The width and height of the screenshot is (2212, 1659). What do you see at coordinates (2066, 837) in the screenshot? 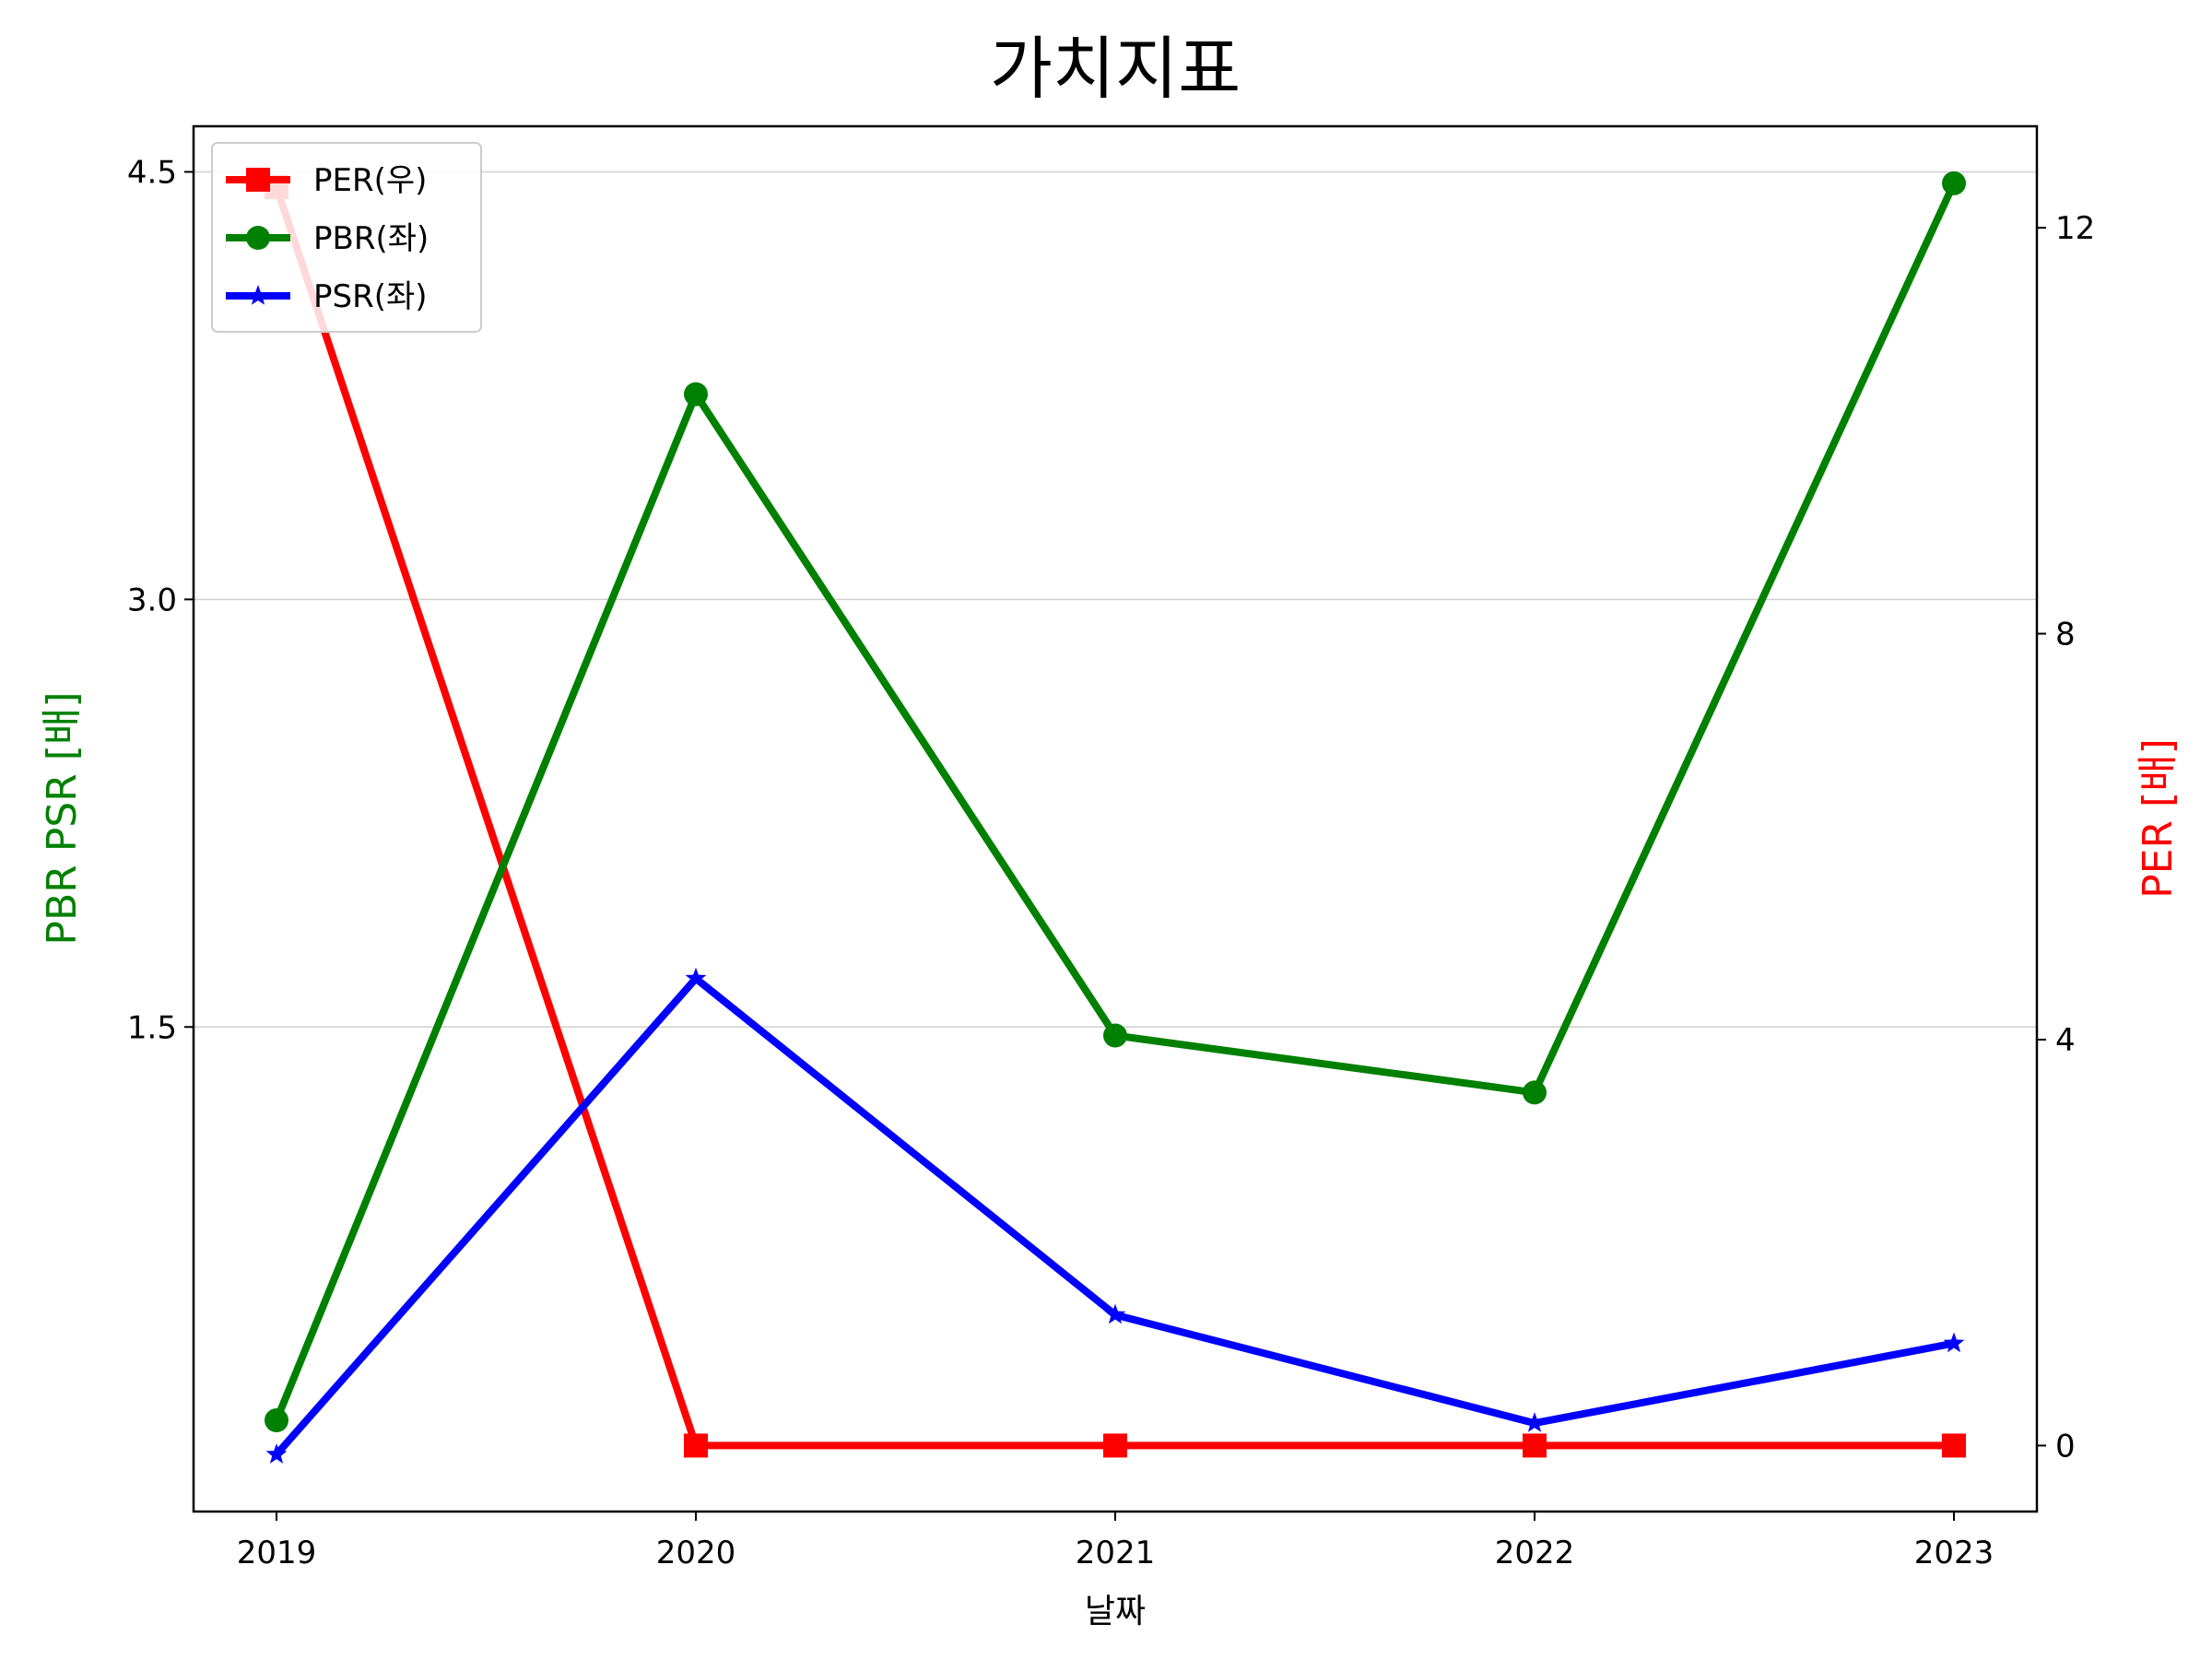
I see `right-y-axis: 0 4 8 12` at bounding box center [2066, 837].